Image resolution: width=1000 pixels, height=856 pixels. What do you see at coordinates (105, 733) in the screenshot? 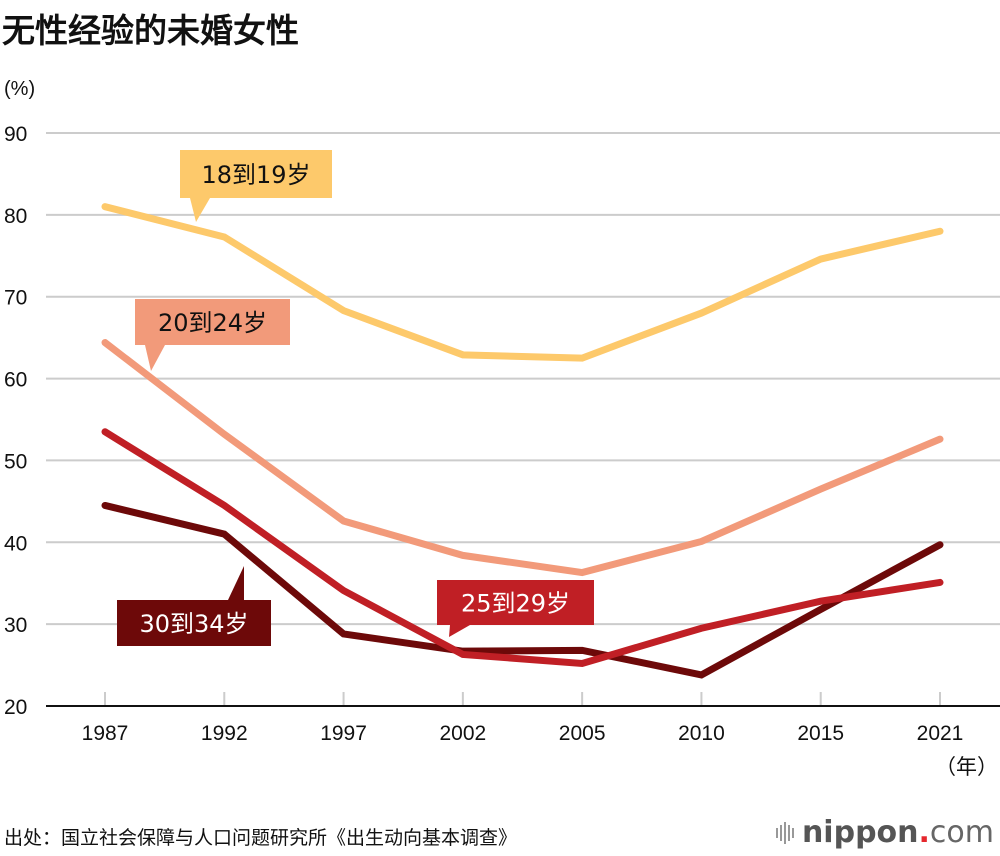
I see `x-tick-label: 1987` at bounding box center [105, 733].